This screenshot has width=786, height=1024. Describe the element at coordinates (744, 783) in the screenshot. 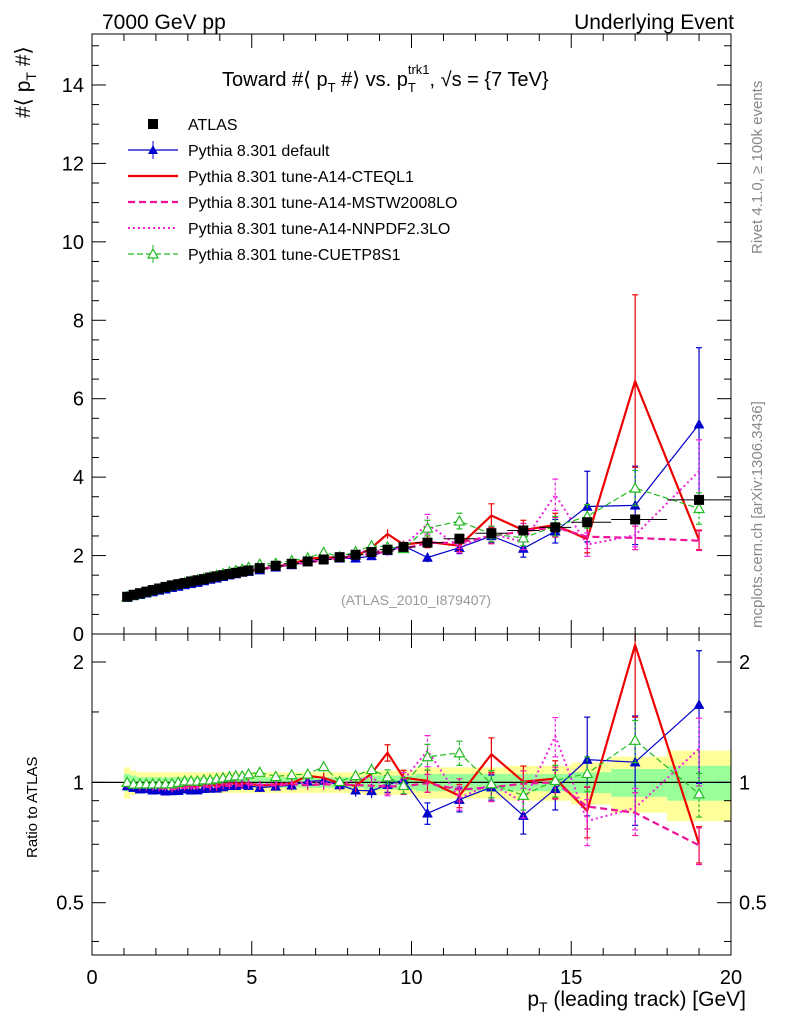

I see `ratio-y-tick-label-right: 1` at that location.